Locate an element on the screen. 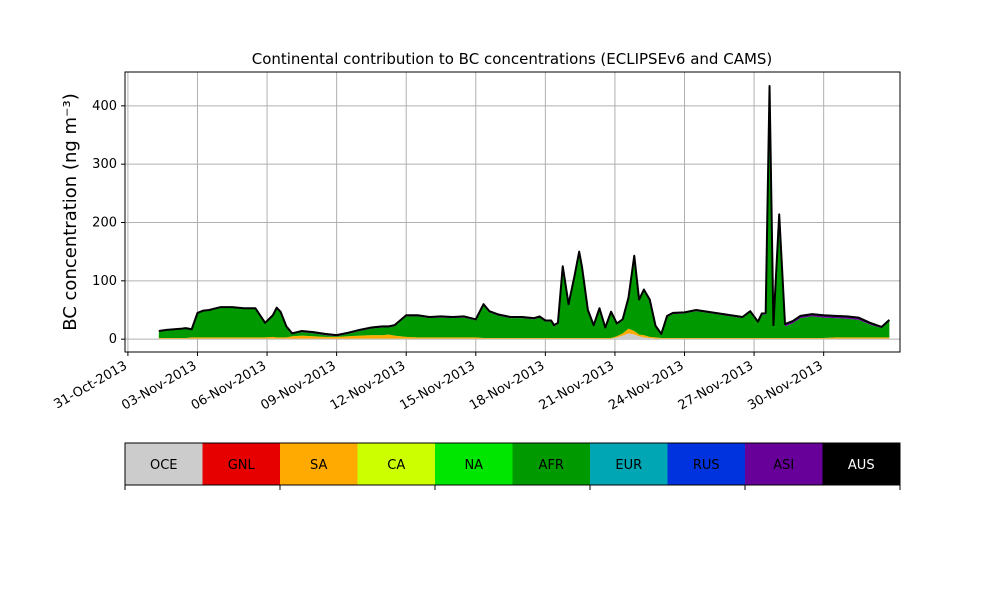 The width and height of the screenshot is (1000, 600). legend-label-sa: SA is located at coordinates (318, 465).